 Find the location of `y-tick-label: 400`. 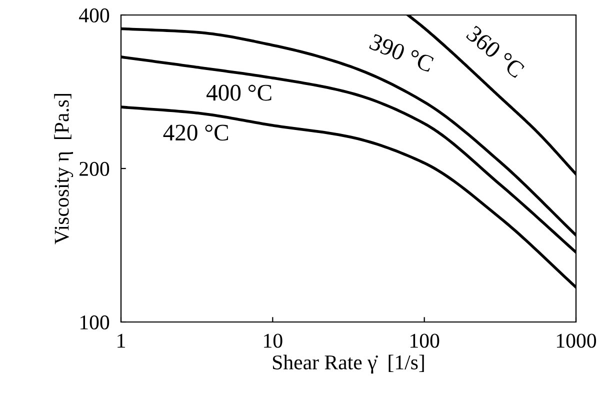

y-tick-label: 400 is located at coordinates (94, 15).